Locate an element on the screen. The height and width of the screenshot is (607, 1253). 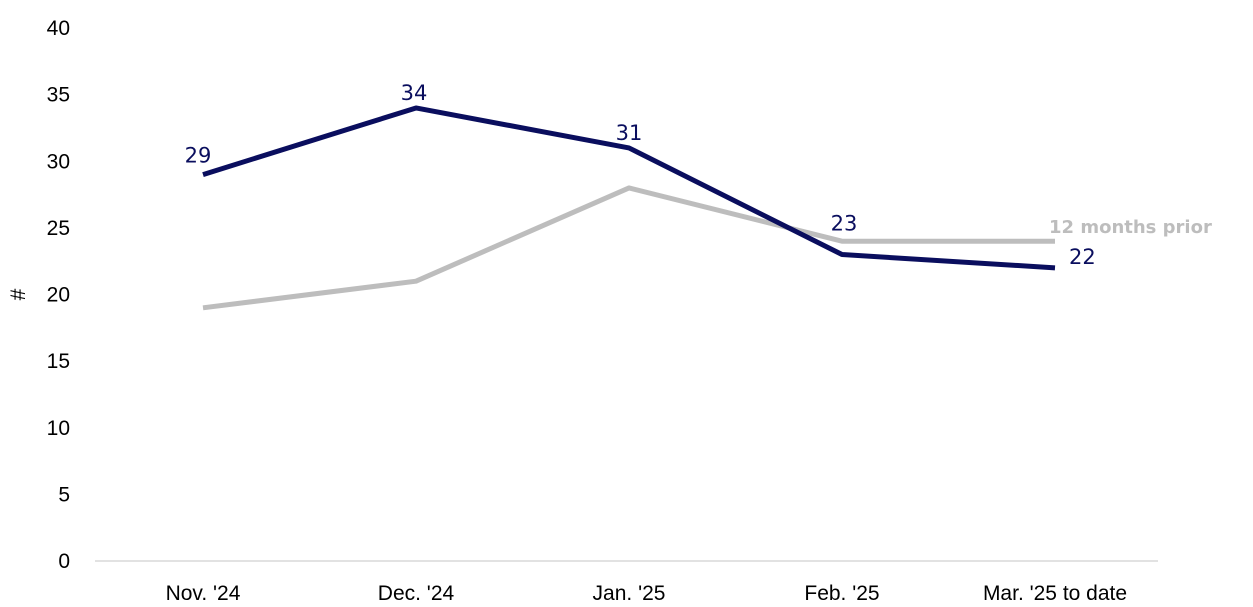
data-label: 34 is located at coordinates (414, 93).